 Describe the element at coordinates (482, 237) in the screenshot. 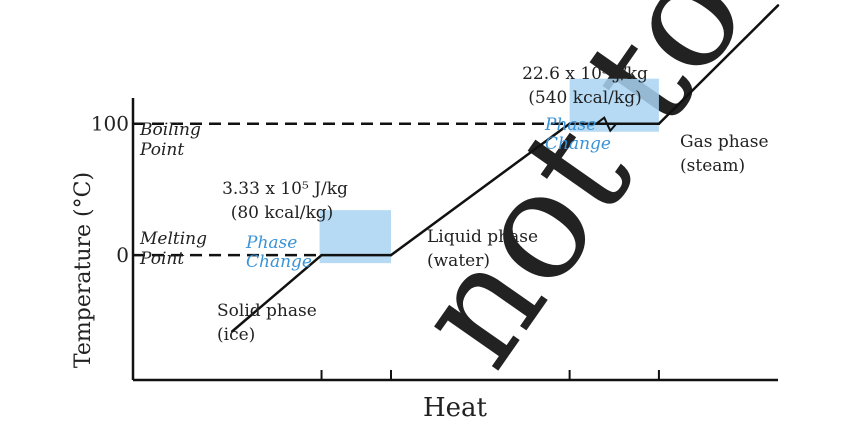

I see `liquid-phase-label-1: Liquid phase` at that location.